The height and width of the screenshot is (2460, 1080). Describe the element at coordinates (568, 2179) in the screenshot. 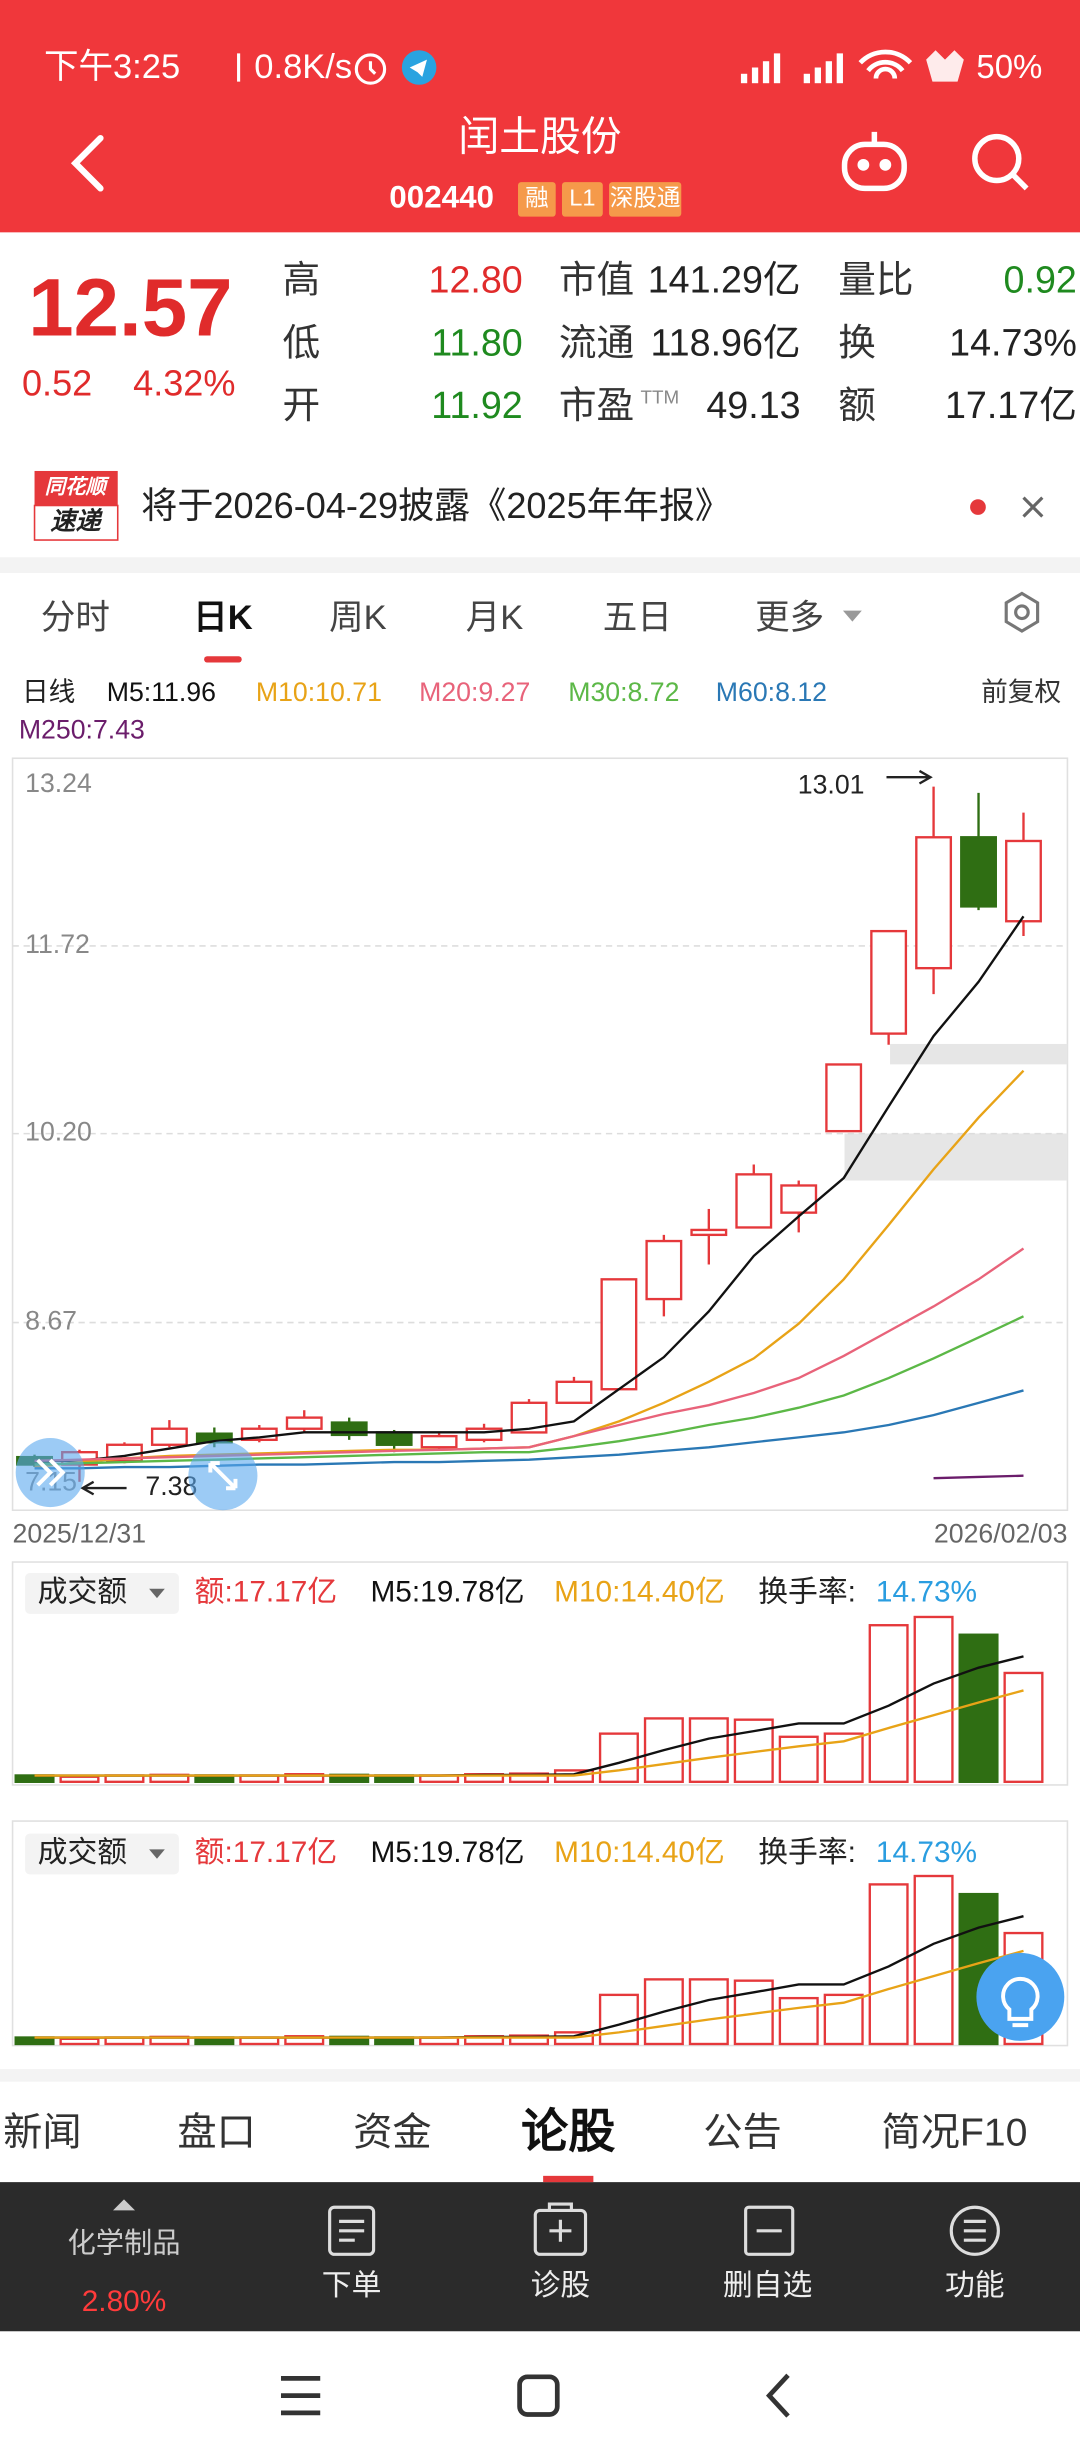

I see `bottom-tab-underline` at that location.